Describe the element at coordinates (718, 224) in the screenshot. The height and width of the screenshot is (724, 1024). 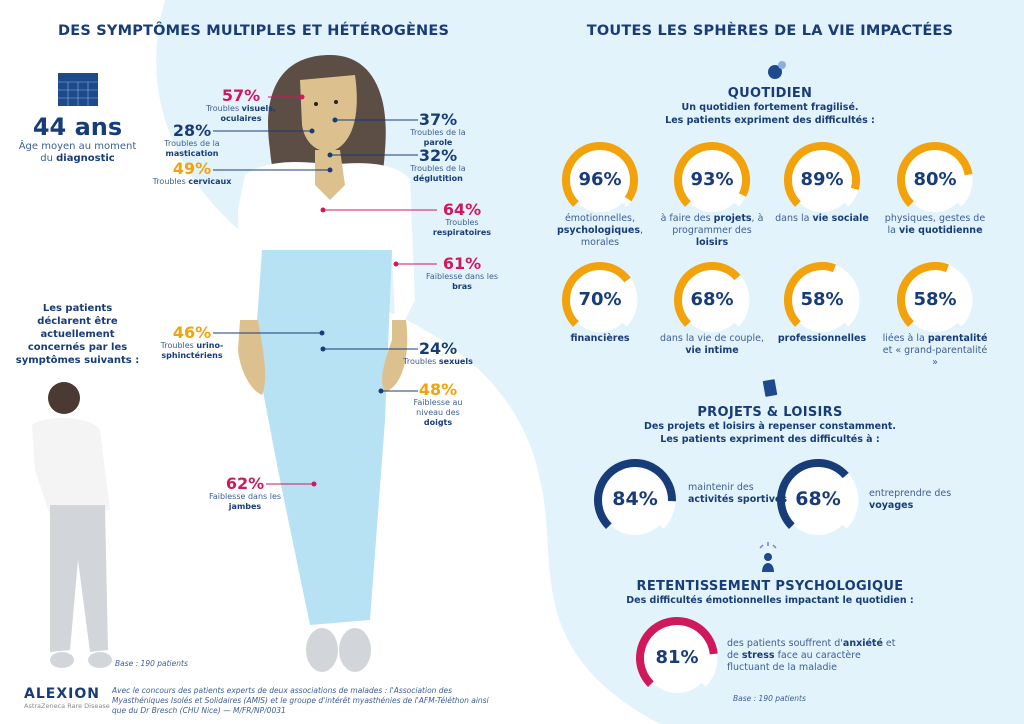
I see `label-segment: , à programmer des` at that location.